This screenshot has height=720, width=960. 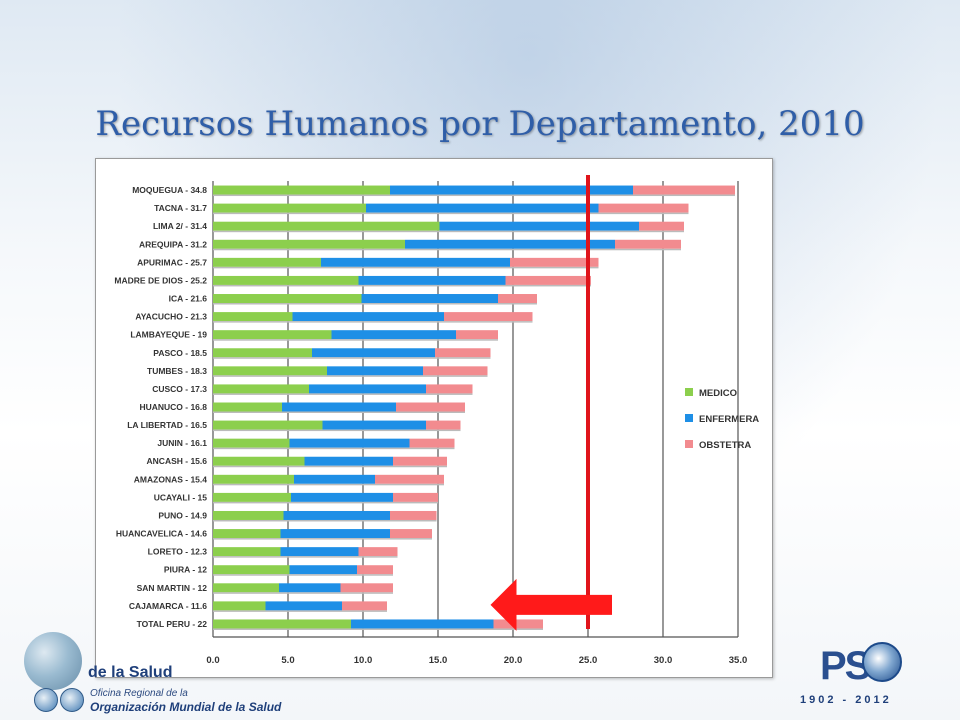 What do you see at coordinates (689, 392) in the screenshot?
I see `legend-swatch-medico` at bounding box center [689, 392].